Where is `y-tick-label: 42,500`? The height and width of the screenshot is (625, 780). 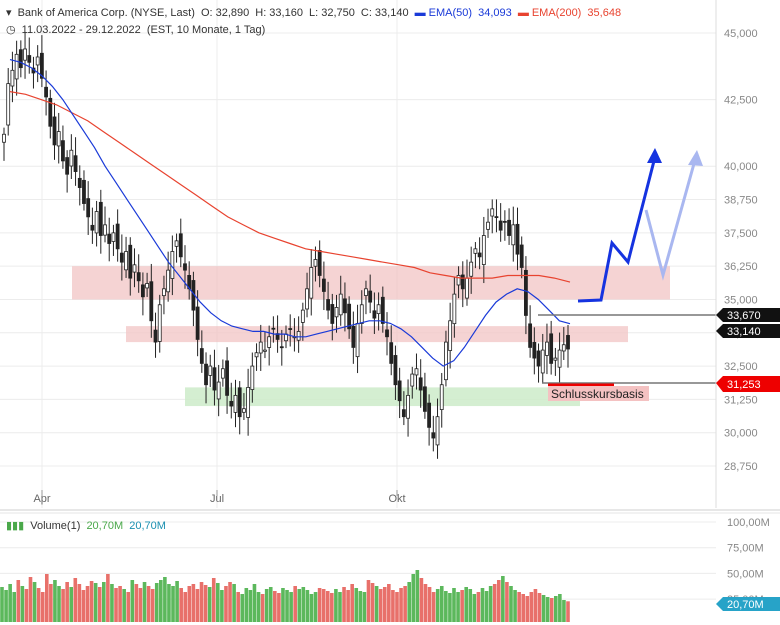 y-tick-label: 42,500 is located at coordinates (741, 101).